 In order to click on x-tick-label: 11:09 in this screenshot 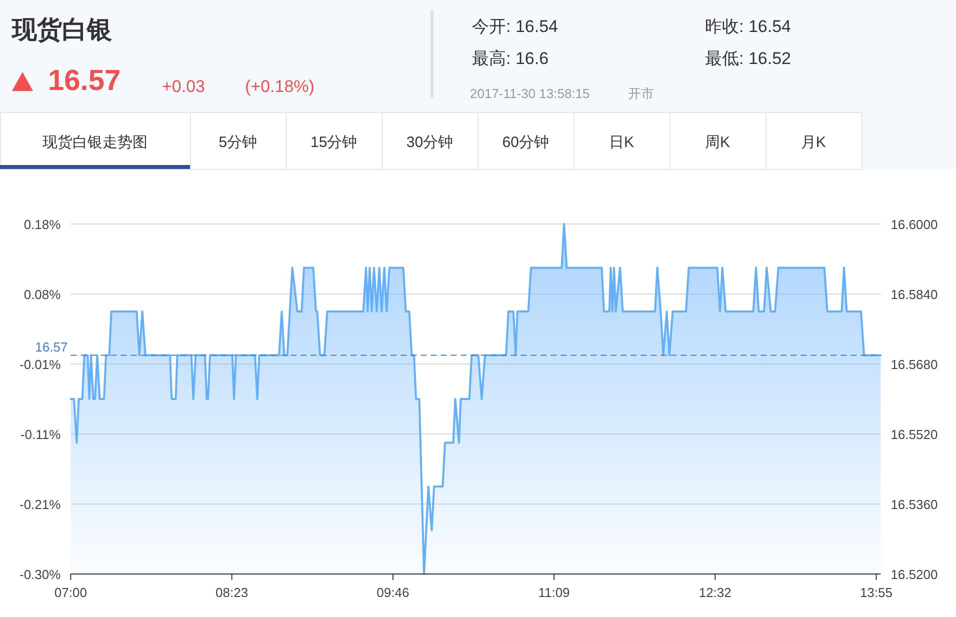, I will do `click(554, 592)`.